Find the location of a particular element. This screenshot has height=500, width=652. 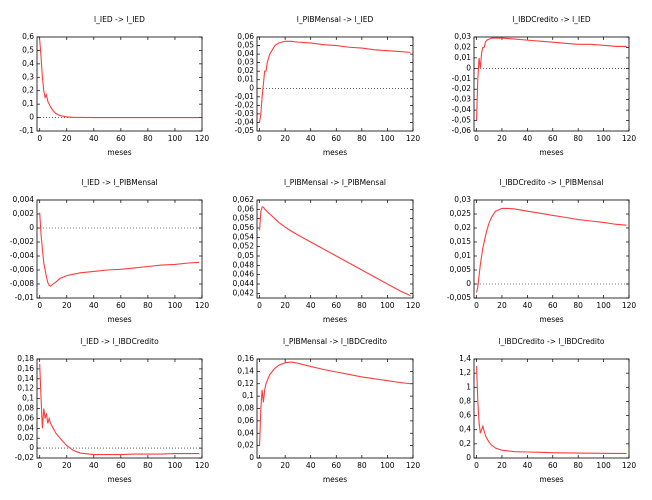

y-tick-label: 1,4 is located at coordinates (465, 358).